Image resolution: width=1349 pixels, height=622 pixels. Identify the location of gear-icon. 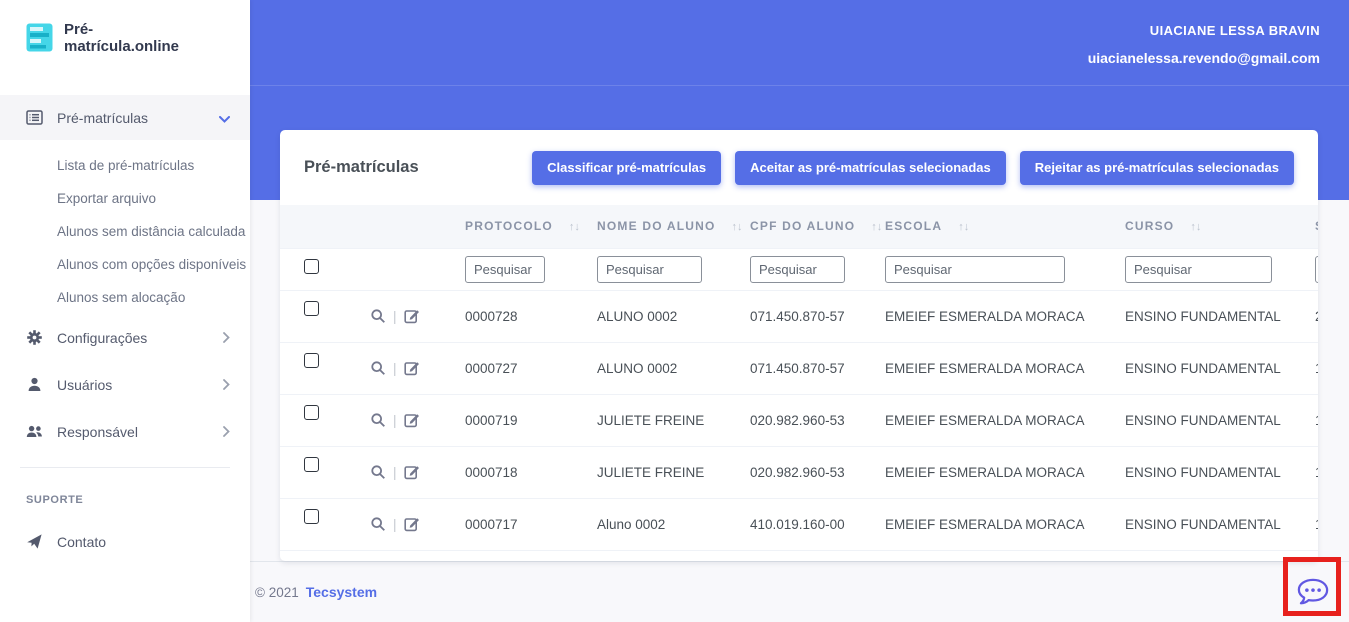
(34, 337).